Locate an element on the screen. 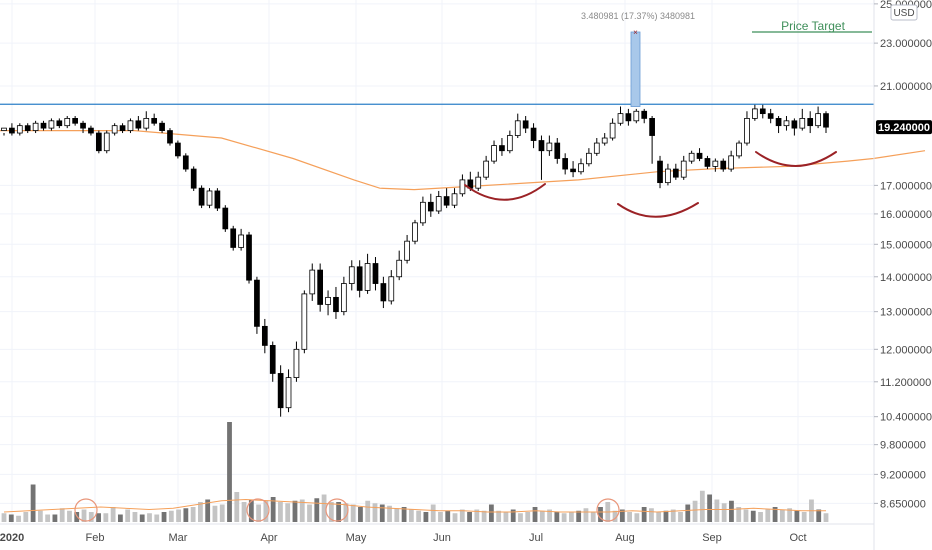 This screenshot has height=550, width=932. date-tick-label: Jun is located at coordinates (442, 538).